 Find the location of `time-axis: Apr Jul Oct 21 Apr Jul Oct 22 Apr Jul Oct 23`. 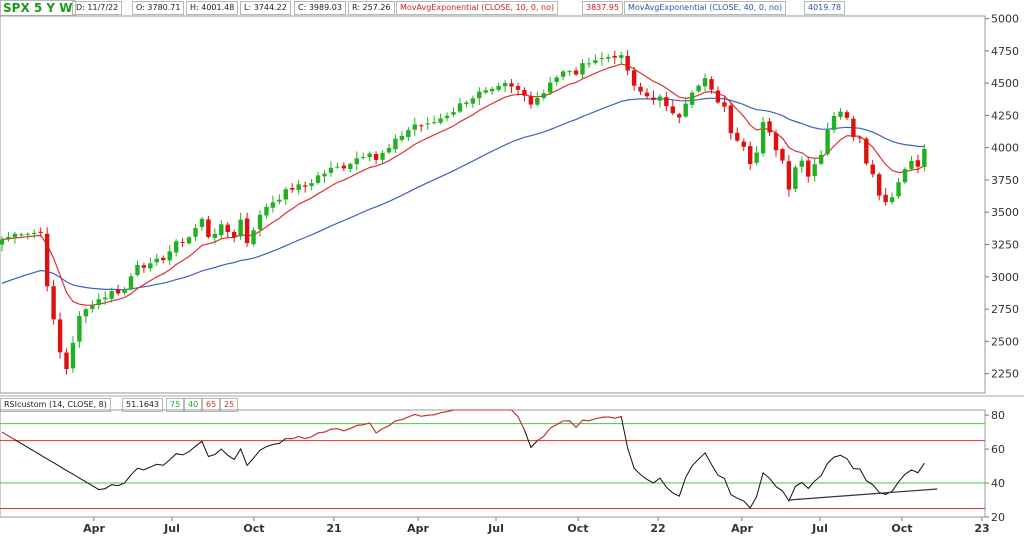

time-axis: Apr Jul Oct 21 Apr Jul Oct 22 Apr Jul Oct 23 is located at coordinates (536, 526).